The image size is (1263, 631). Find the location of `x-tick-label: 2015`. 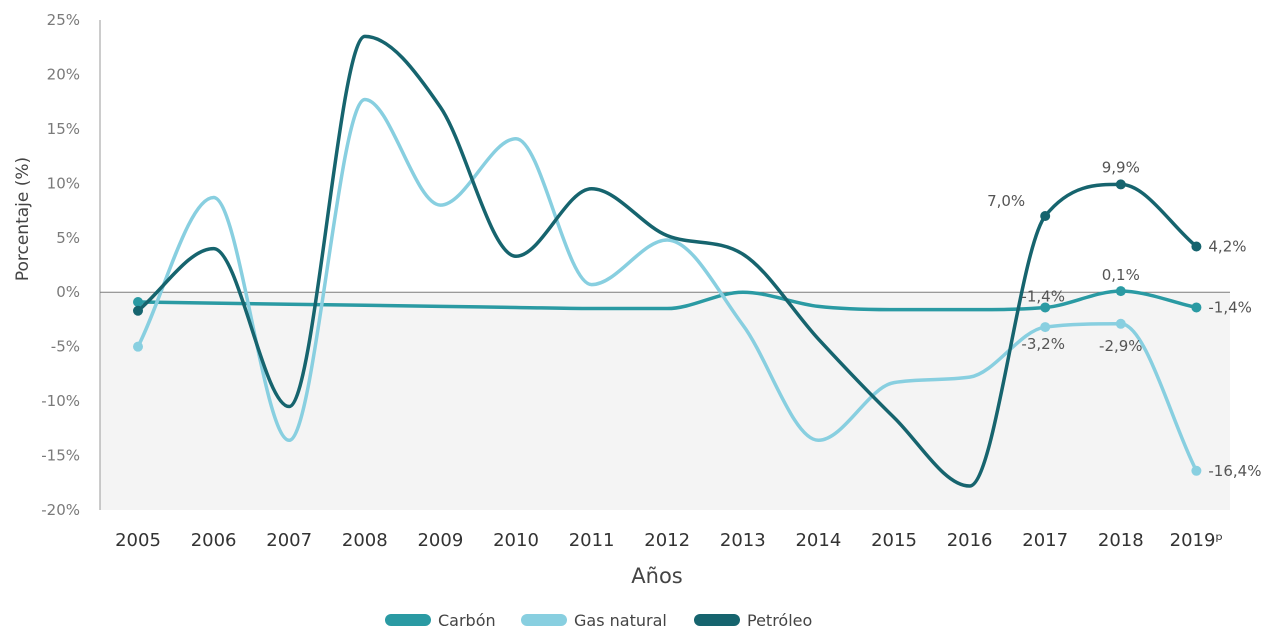

x-tick-label: 2015 is located at coordinates (894, 540).